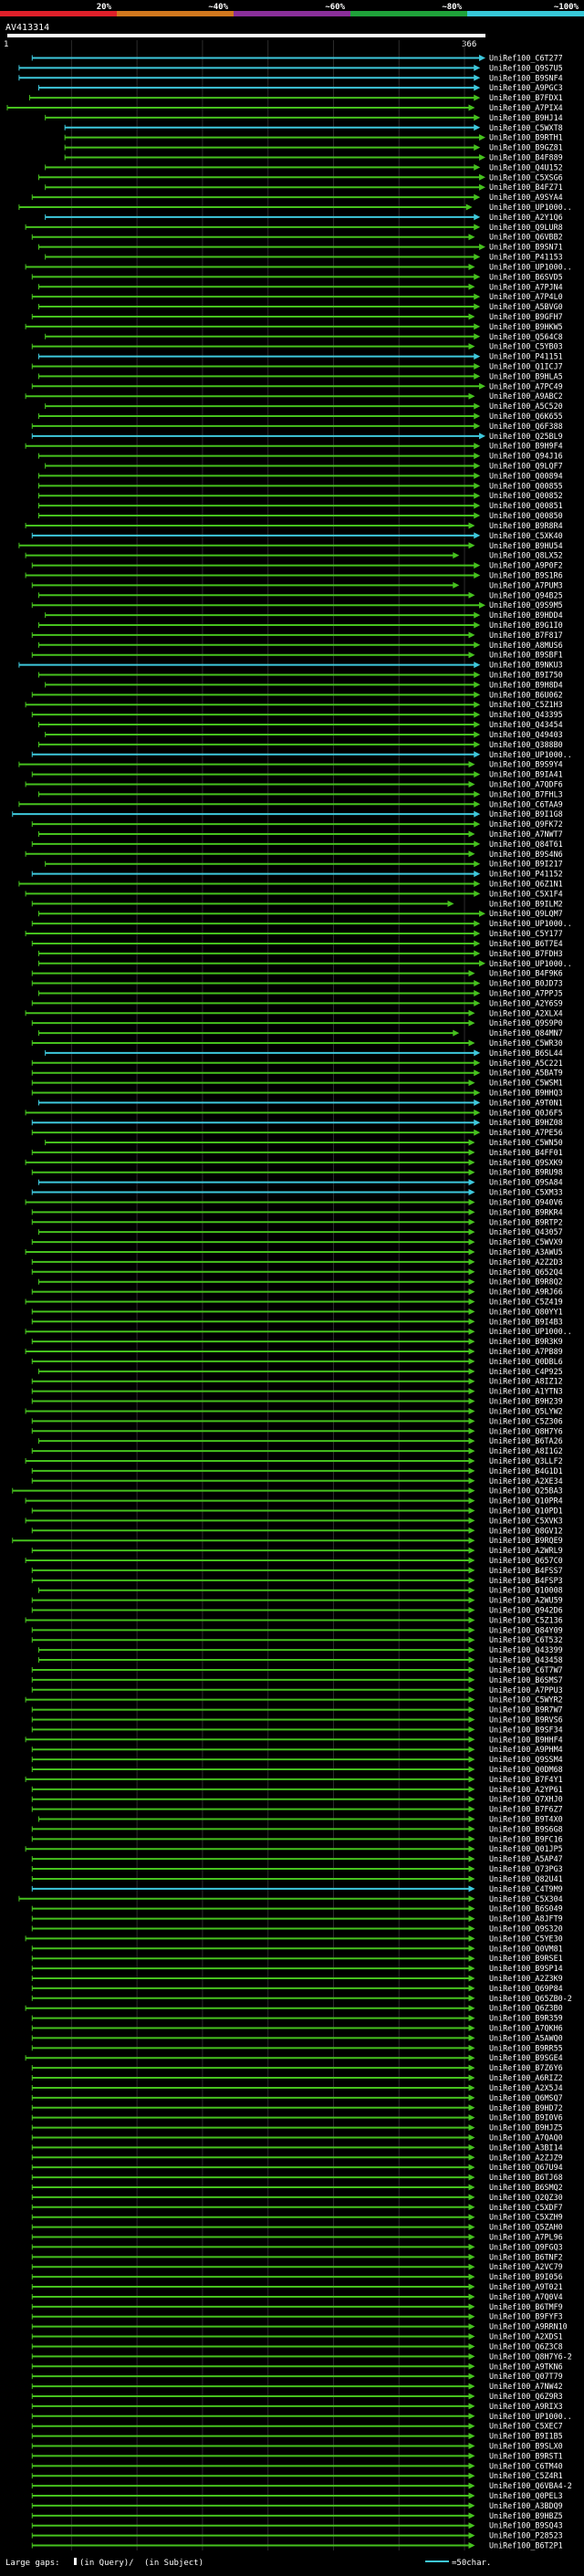 The height and width of the screenshot is (2576, 584). Describe the element at coordinates (526, 1201) in the screenshot. I see `hit-label: UniRef100_Q940V6` at that location.